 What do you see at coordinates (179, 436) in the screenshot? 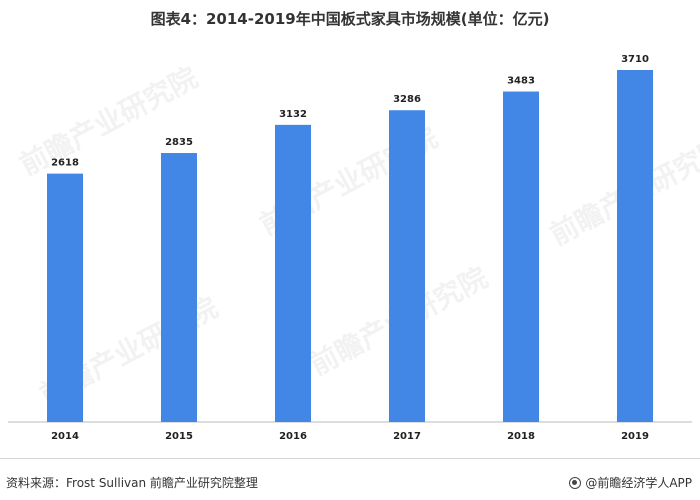
I see `x-tick-label-2015: 2015` at bounding box center [179, 436].